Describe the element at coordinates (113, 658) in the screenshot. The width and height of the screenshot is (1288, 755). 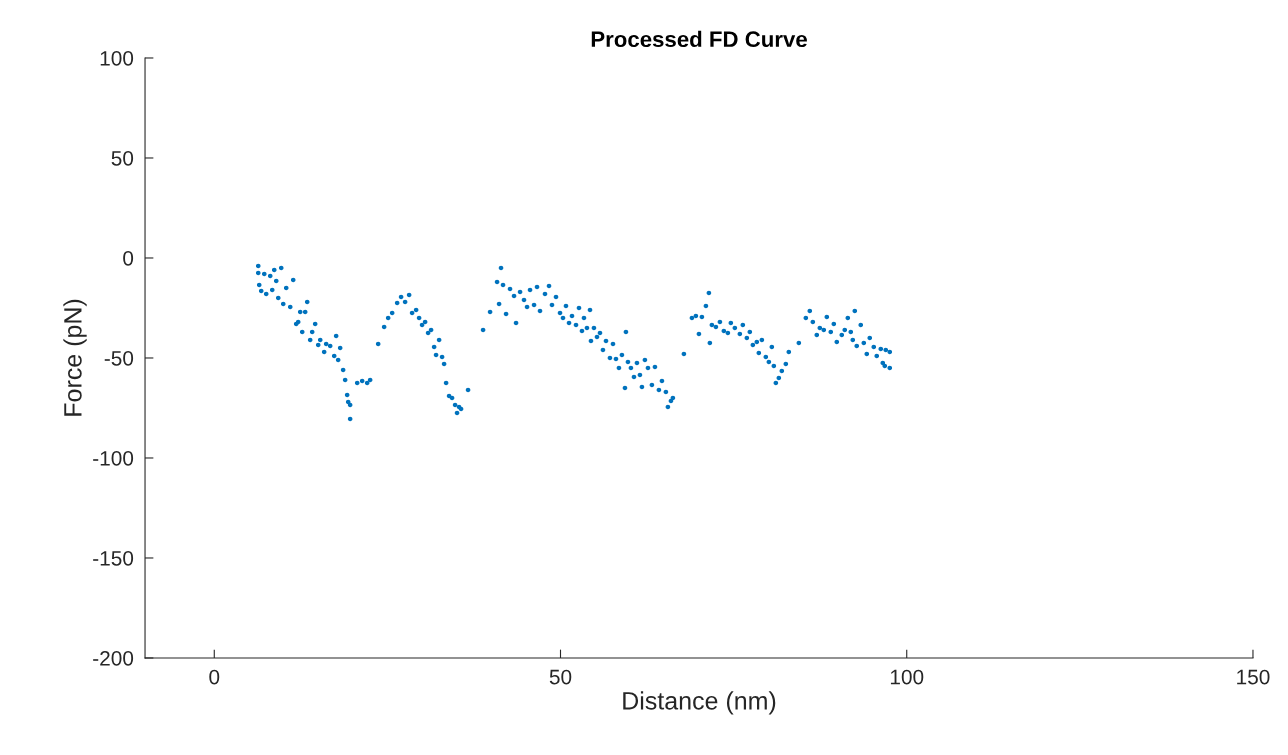
I see `y-tick-label: -200` at that location.